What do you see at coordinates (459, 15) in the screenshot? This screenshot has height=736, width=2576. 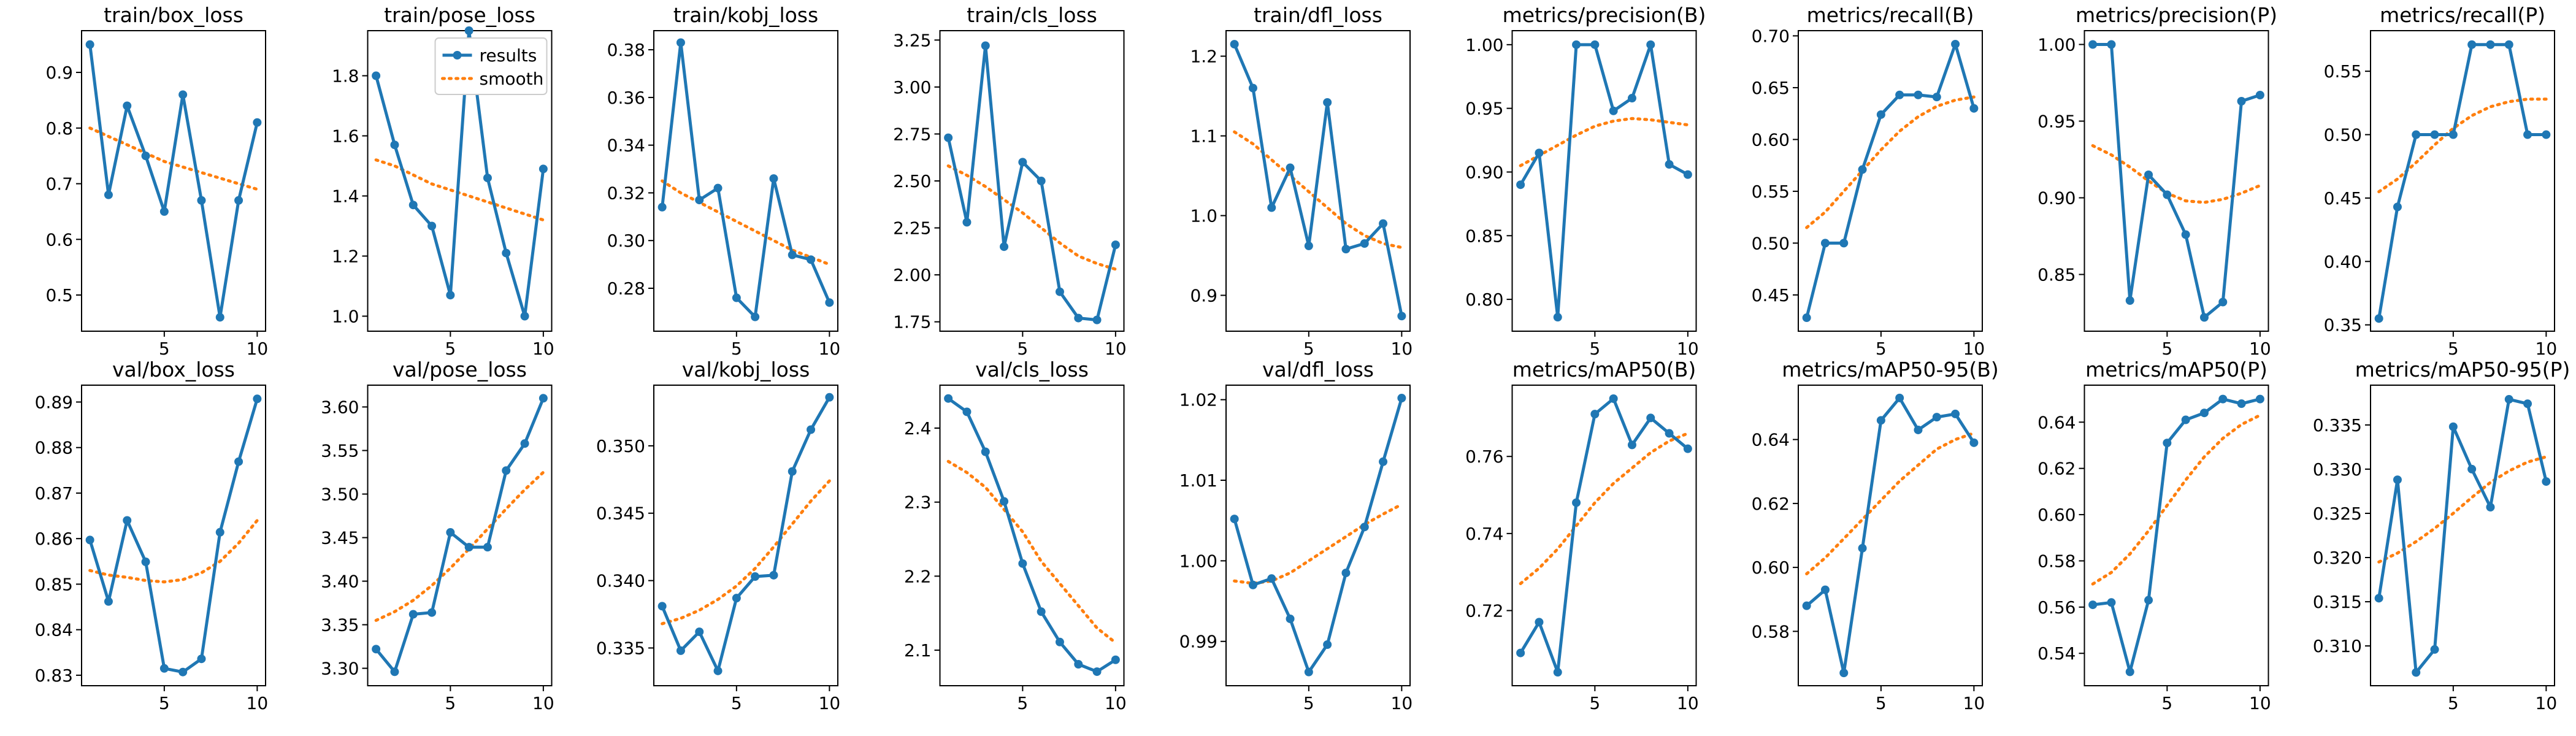 I see `panel-title: train/pose_loss` at bounding box center [459, 15].